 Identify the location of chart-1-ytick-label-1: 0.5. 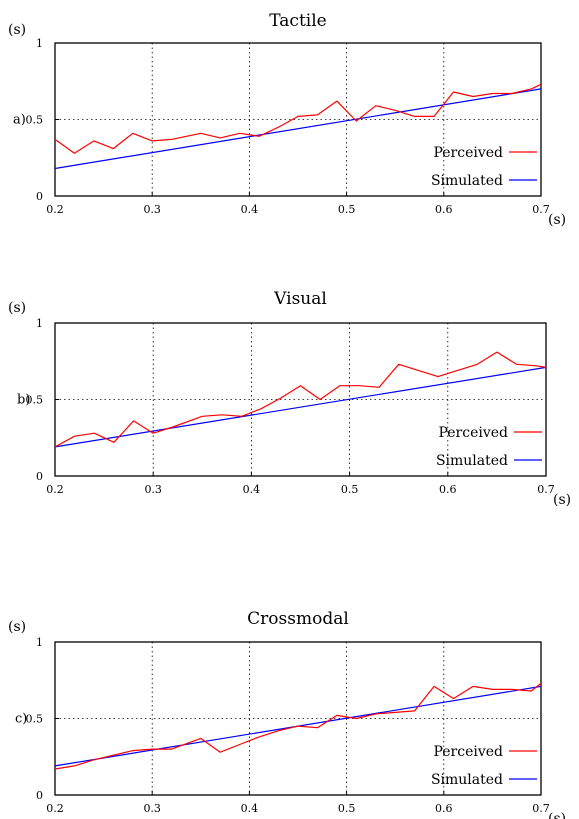
(35, 120).